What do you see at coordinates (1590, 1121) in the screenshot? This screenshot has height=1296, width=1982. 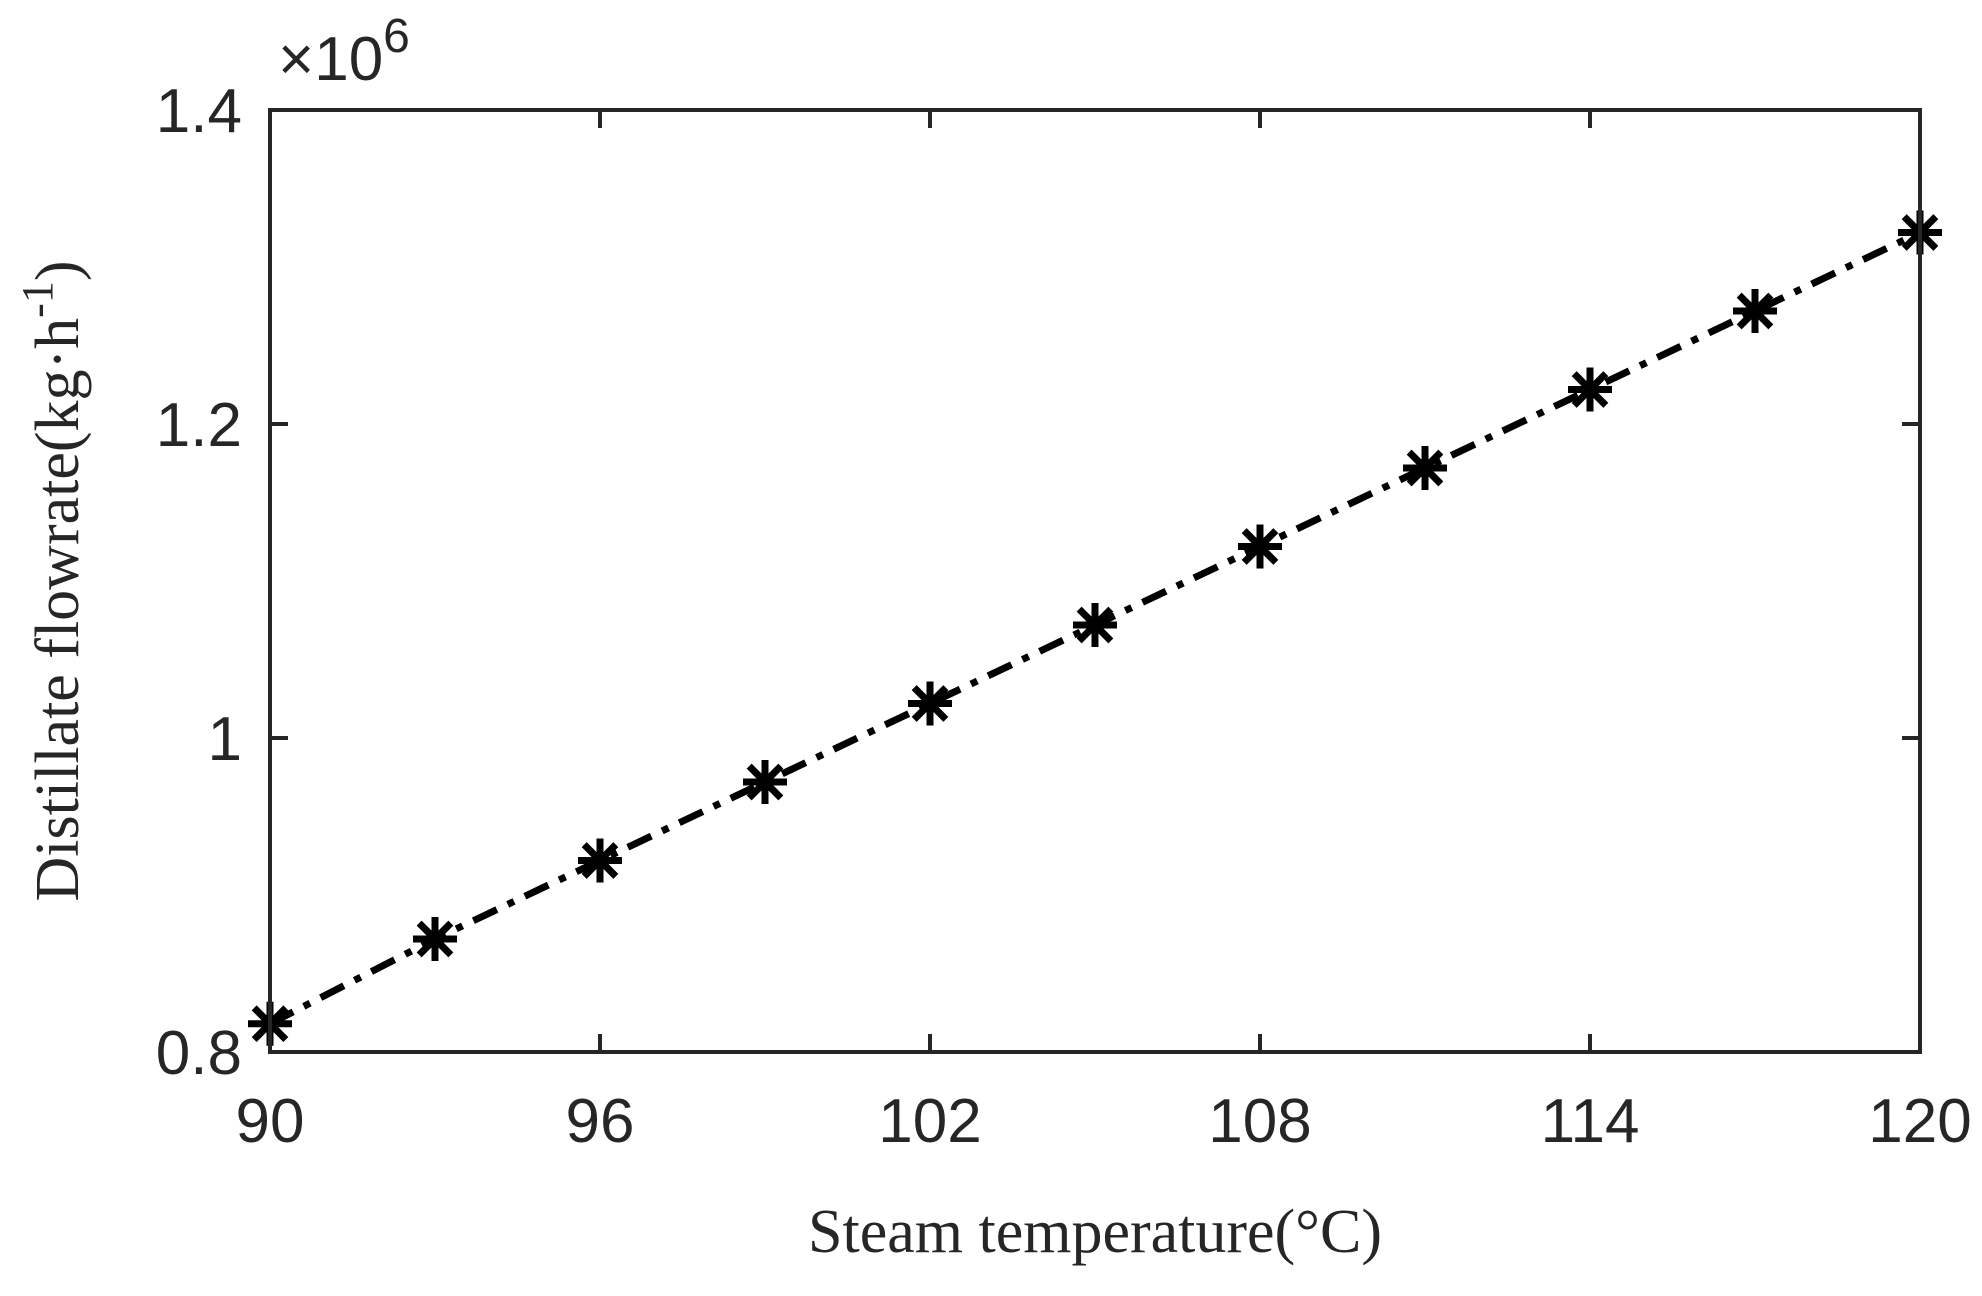 I see `x-tick-label: 114` at bounding box center [1590, 1121].